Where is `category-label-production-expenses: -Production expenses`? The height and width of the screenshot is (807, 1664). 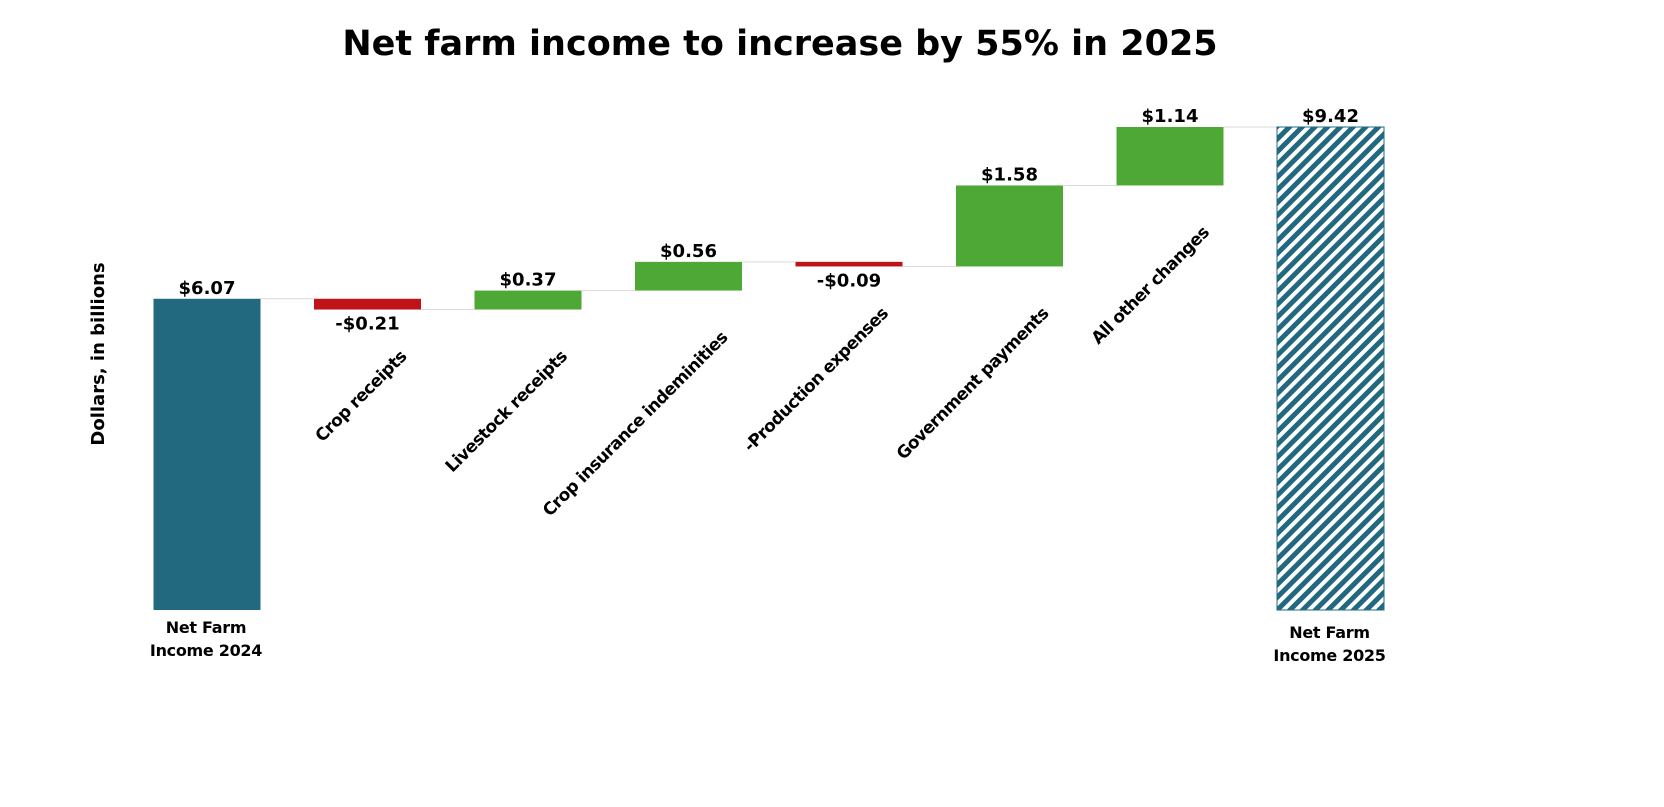 category-label-production-expenses: -Production expenses is located at coordinates (816, 380).